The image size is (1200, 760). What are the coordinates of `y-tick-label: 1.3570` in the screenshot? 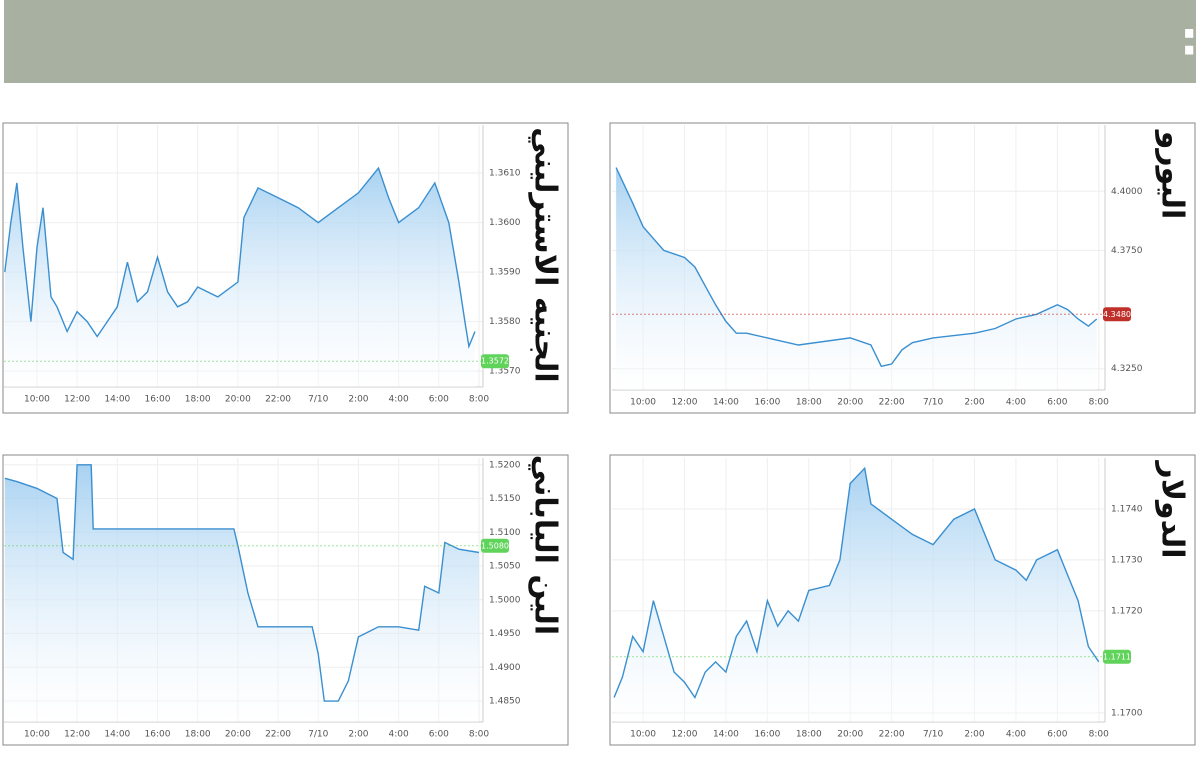 It's located at (505, 372).